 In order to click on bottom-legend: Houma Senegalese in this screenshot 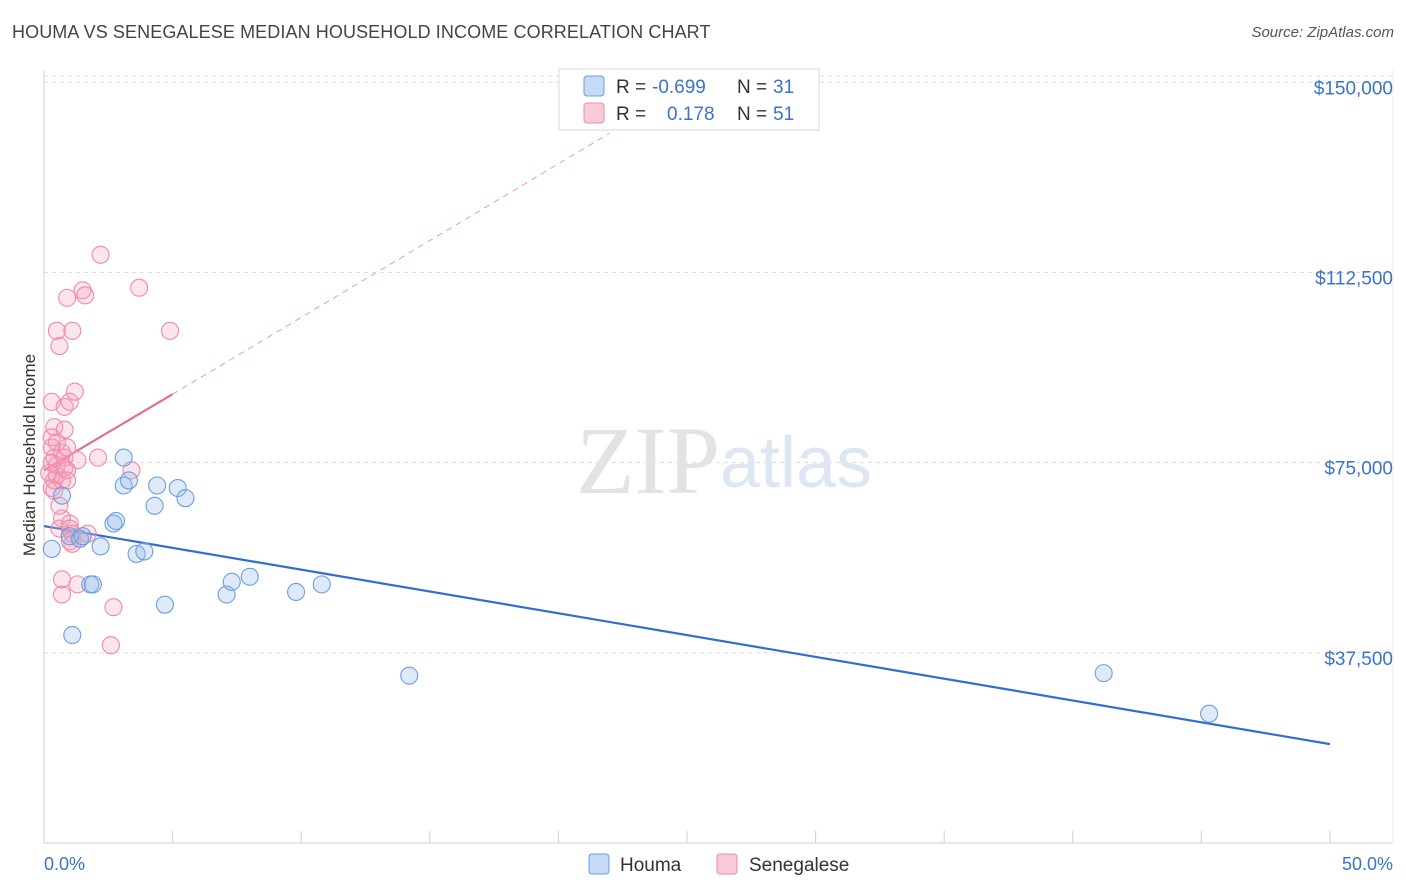, I will do `click(718, 864)`.